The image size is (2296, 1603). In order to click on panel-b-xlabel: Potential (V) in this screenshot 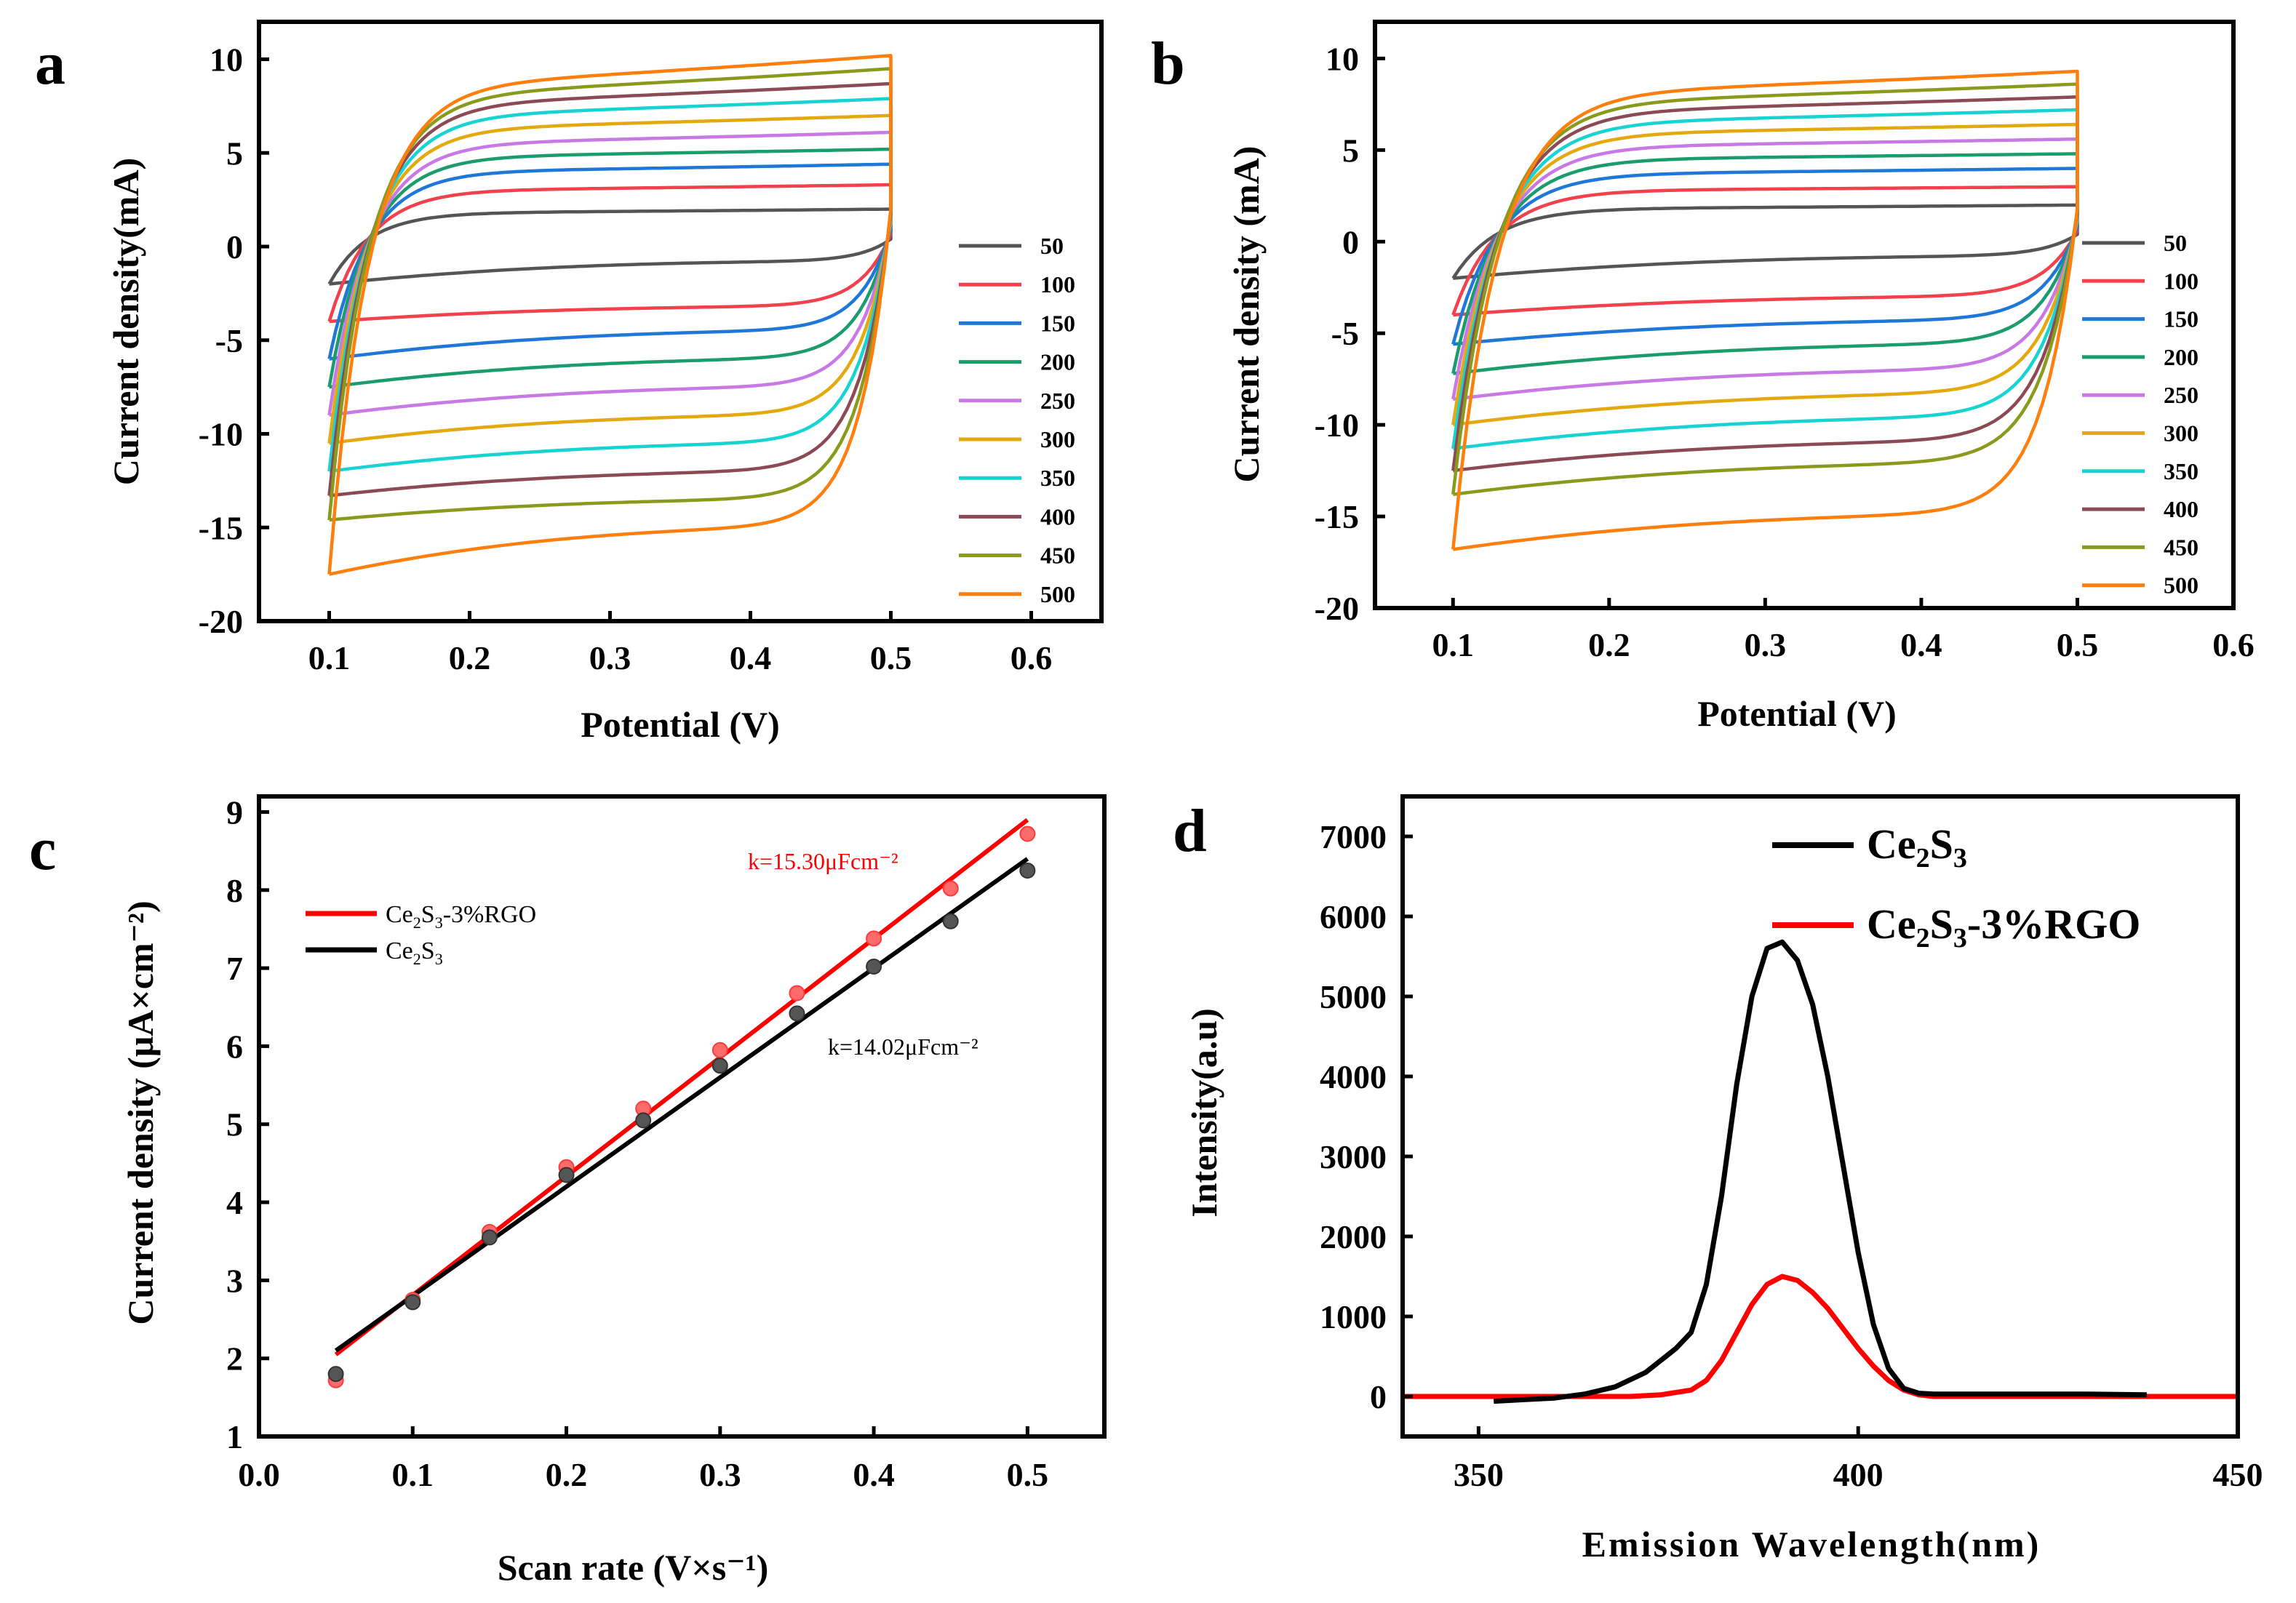, I will do `click(1797, 713)`.